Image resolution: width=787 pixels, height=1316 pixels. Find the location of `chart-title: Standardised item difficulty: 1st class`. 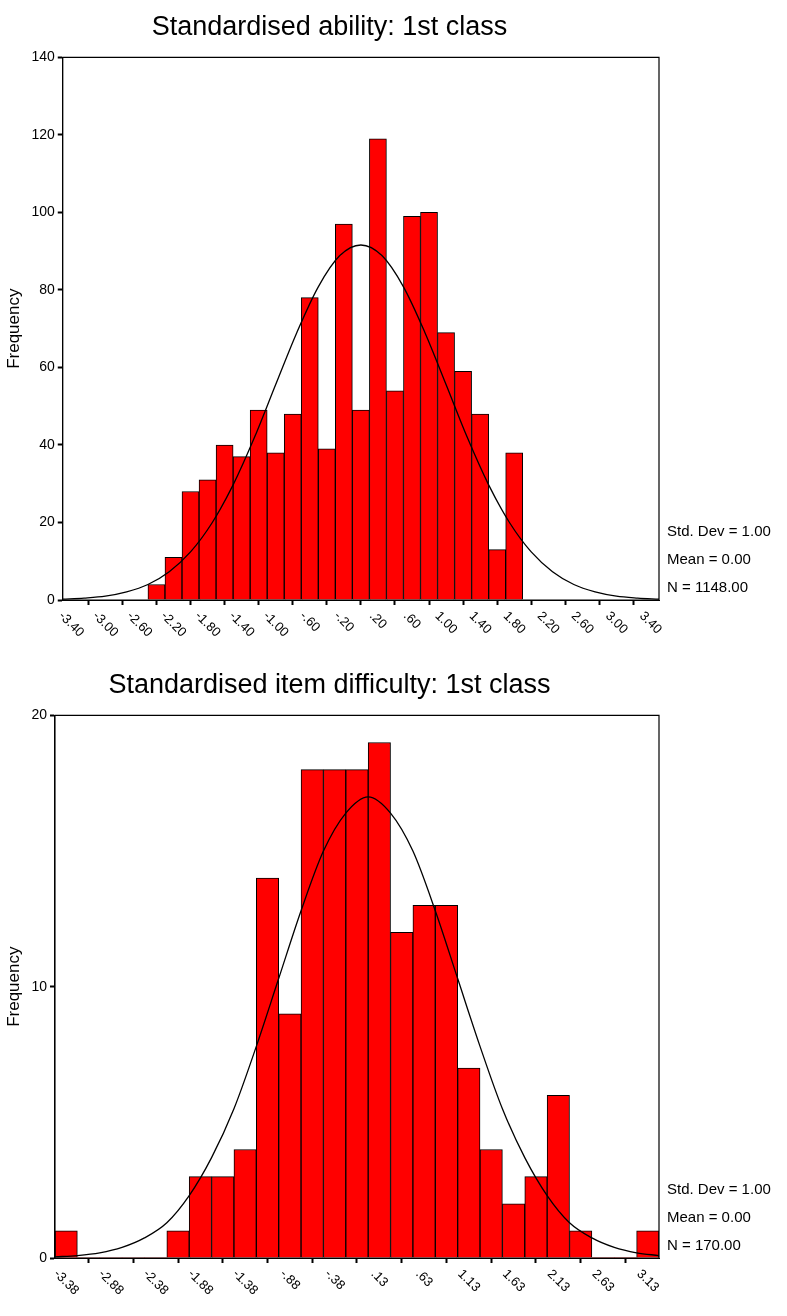

chart-title: Standardised item difficulty: 1st class is located at coordinates (329, 683).